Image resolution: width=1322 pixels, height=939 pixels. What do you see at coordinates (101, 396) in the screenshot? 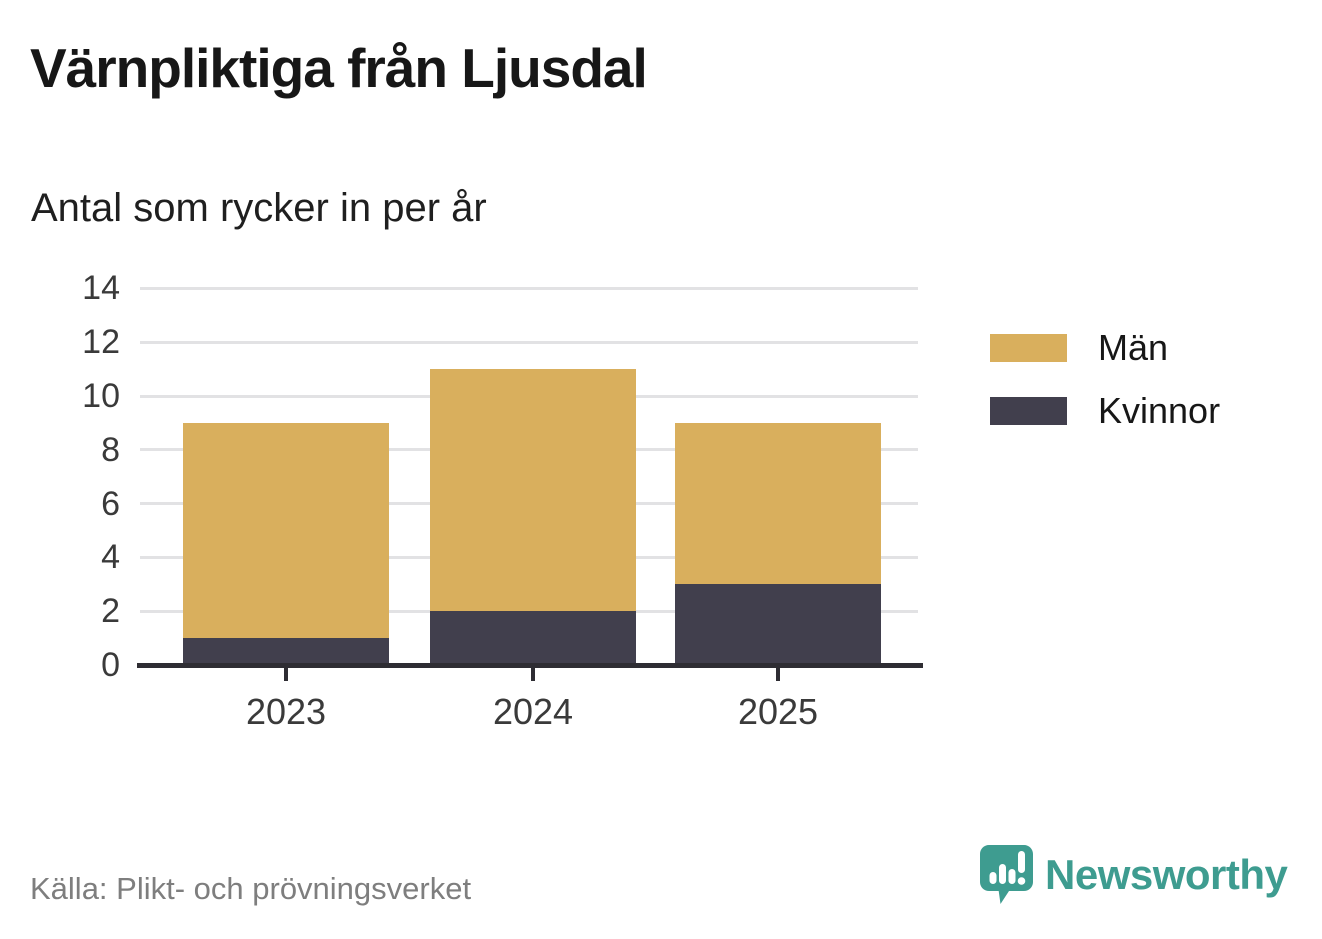
I see `y-axis-tick-label: 10` at bounding box center [101, 396].